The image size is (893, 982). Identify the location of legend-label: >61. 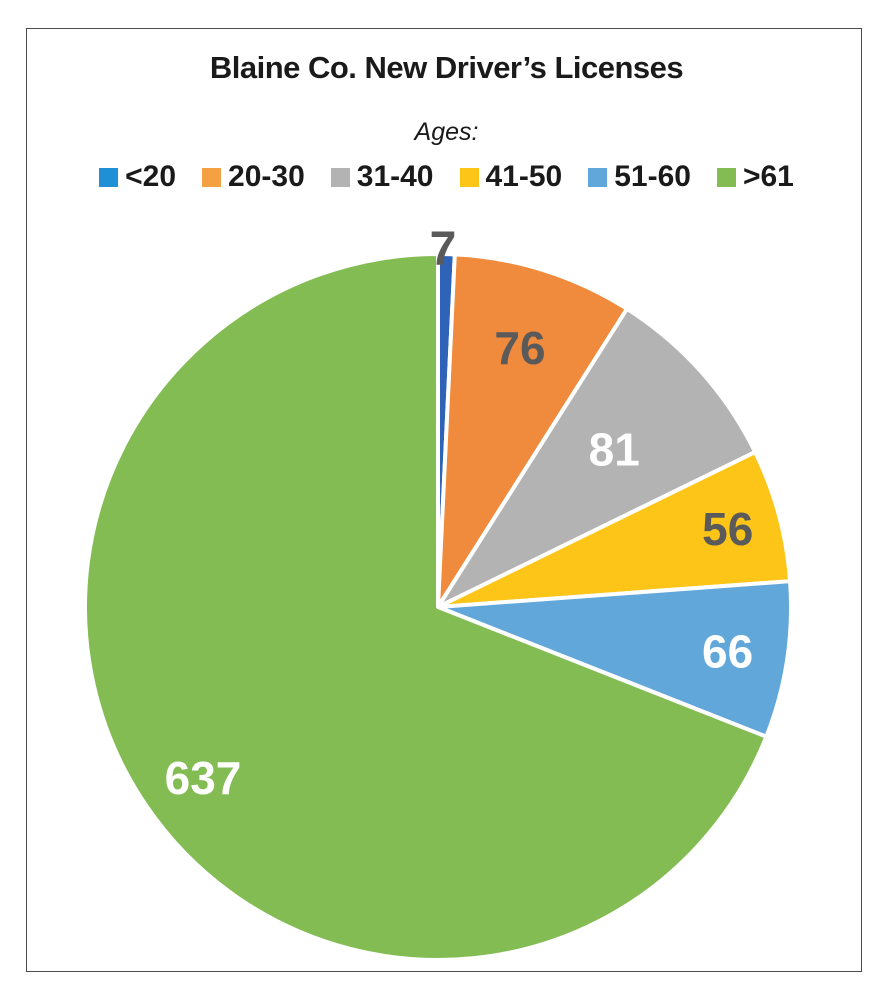
(768, 176).